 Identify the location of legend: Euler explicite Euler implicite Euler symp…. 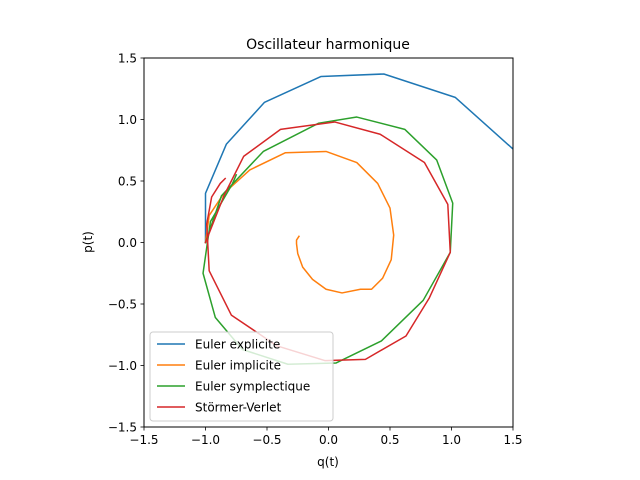
(241, 376).